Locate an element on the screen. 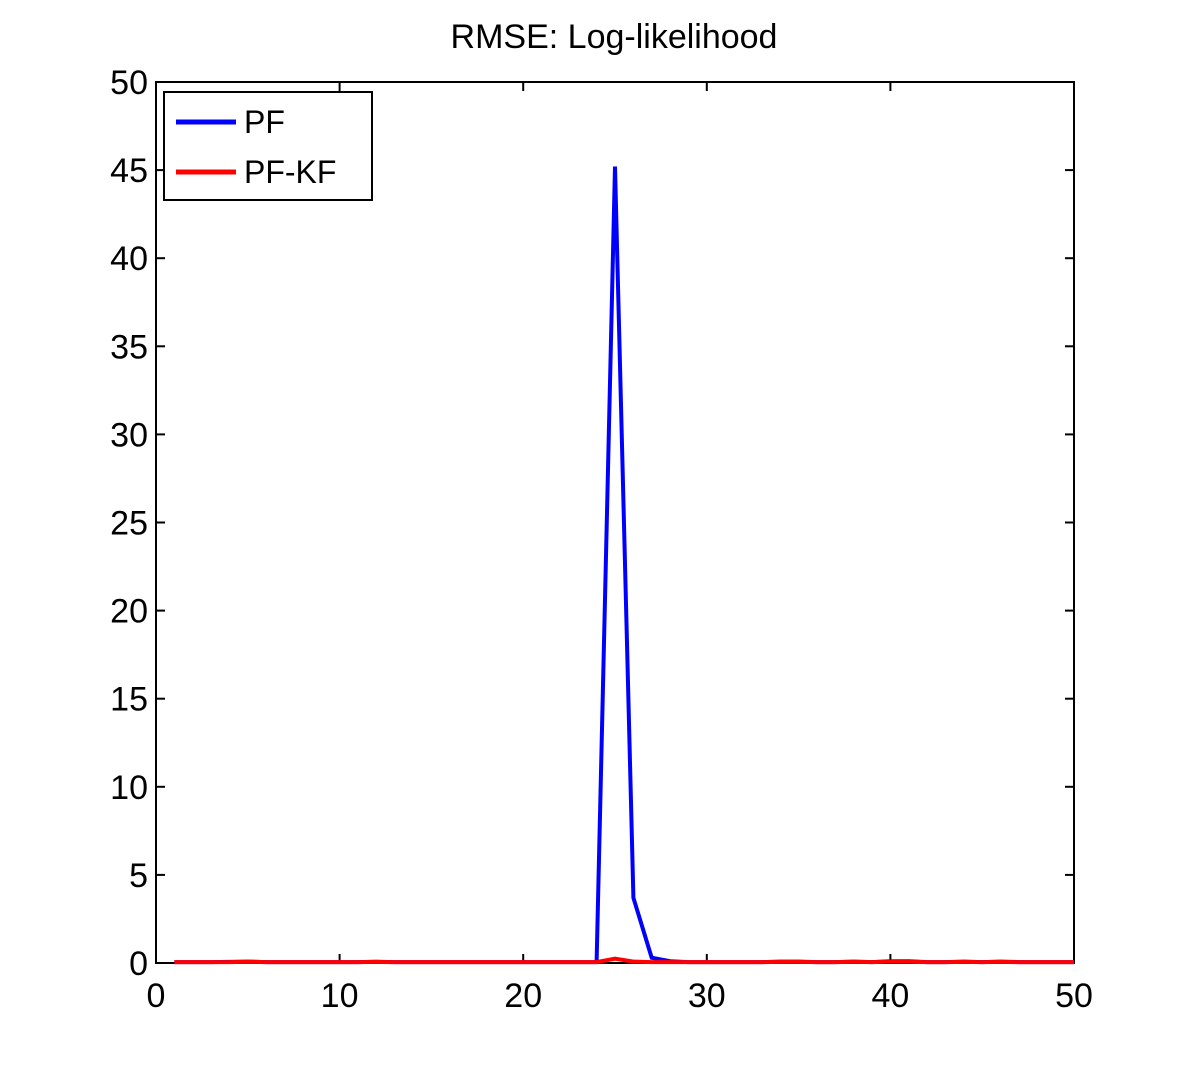 Image resolution: width=1187 pixels, height=1088 pixels. legend-box is located at coordinates (268, 146).